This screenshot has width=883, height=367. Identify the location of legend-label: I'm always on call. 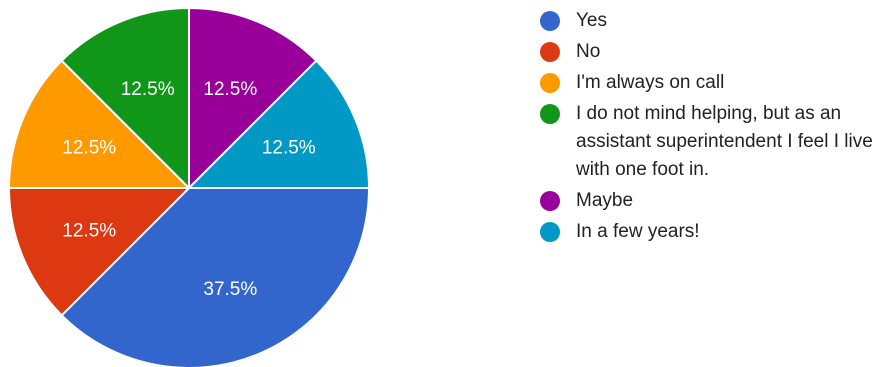
(650, 82).